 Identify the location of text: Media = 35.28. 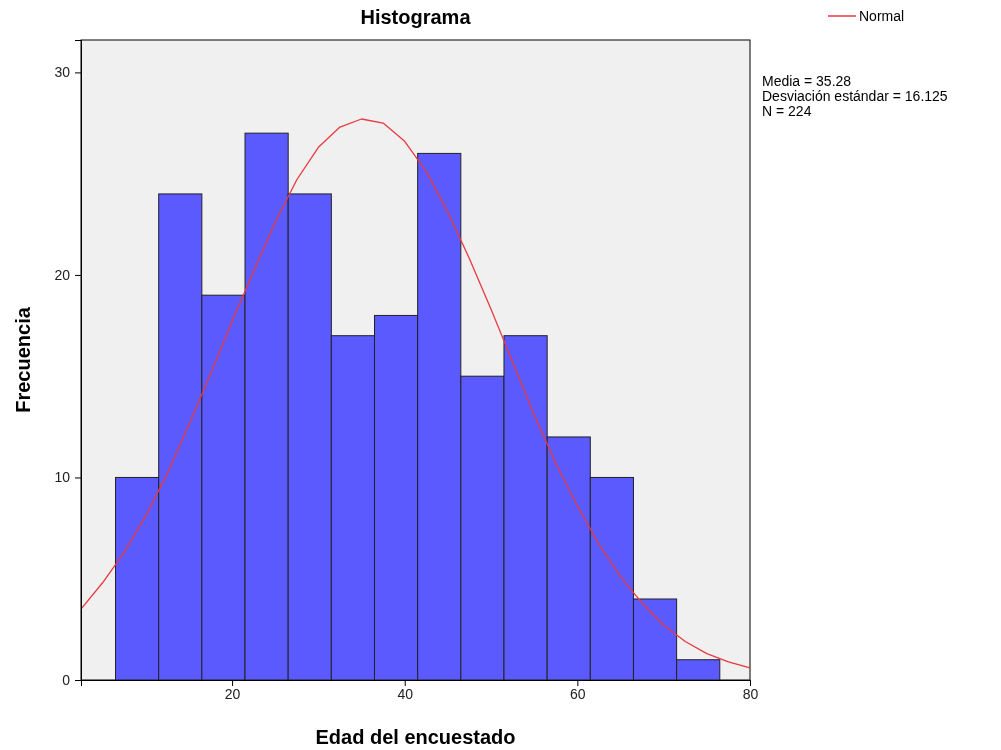
(807, 81).